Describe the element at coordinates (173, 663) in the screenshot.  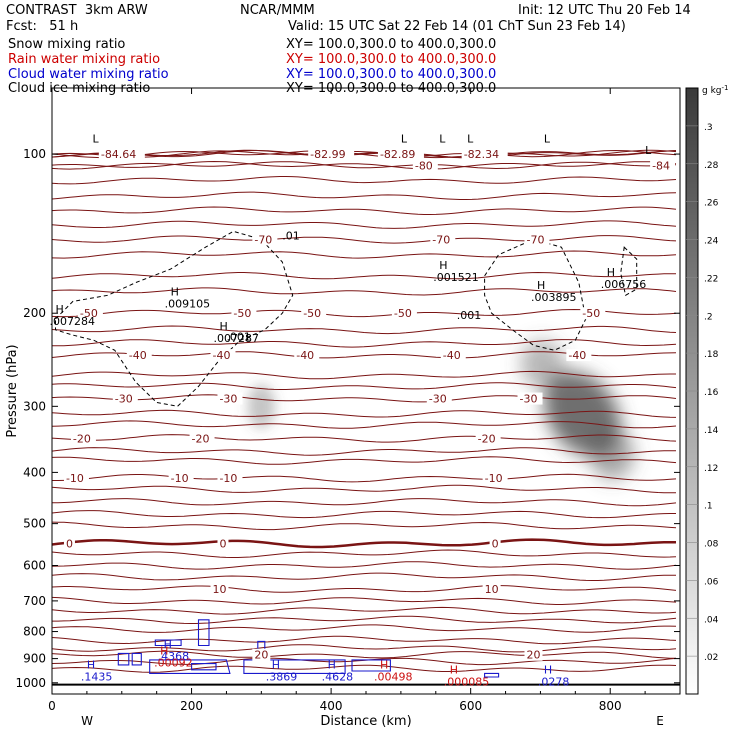
I see `extremum-value: .00092` at that location.